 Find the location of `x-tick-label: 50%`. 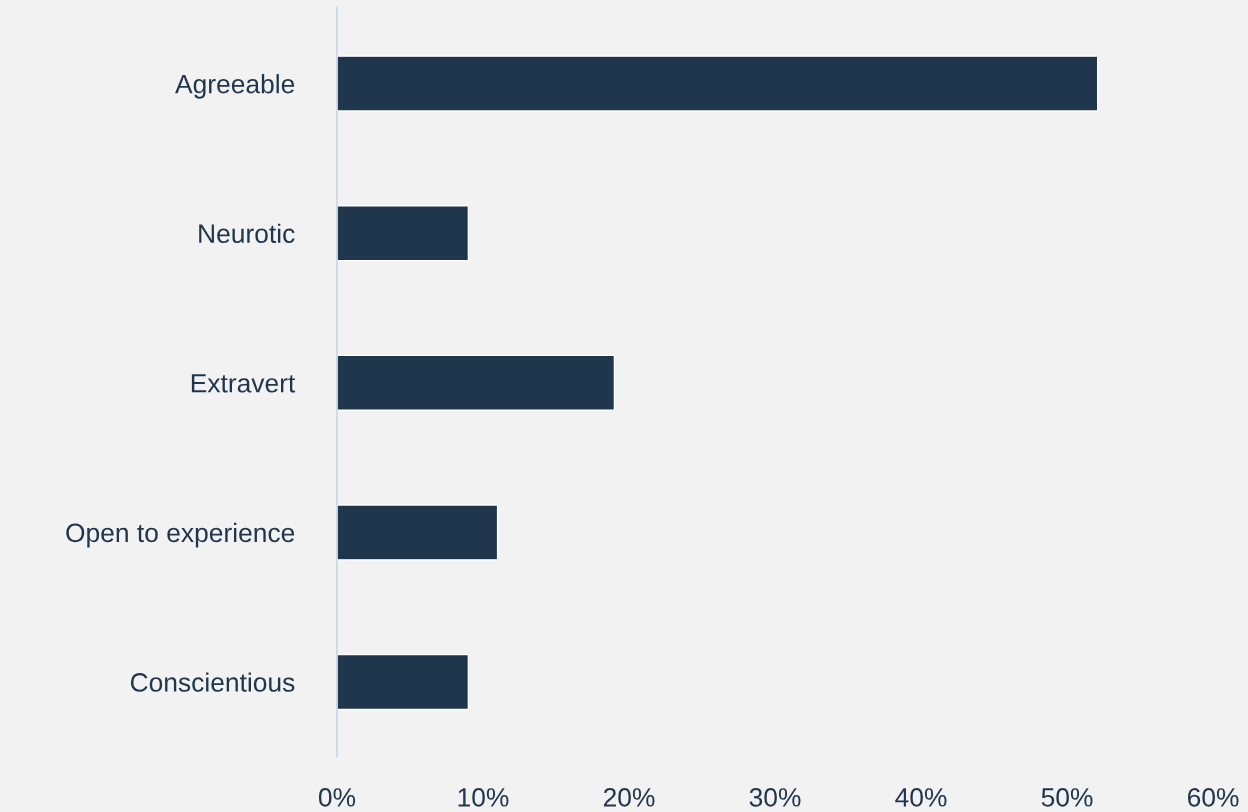

x-tick-label: 50% is located at coordinates (1067, 797).